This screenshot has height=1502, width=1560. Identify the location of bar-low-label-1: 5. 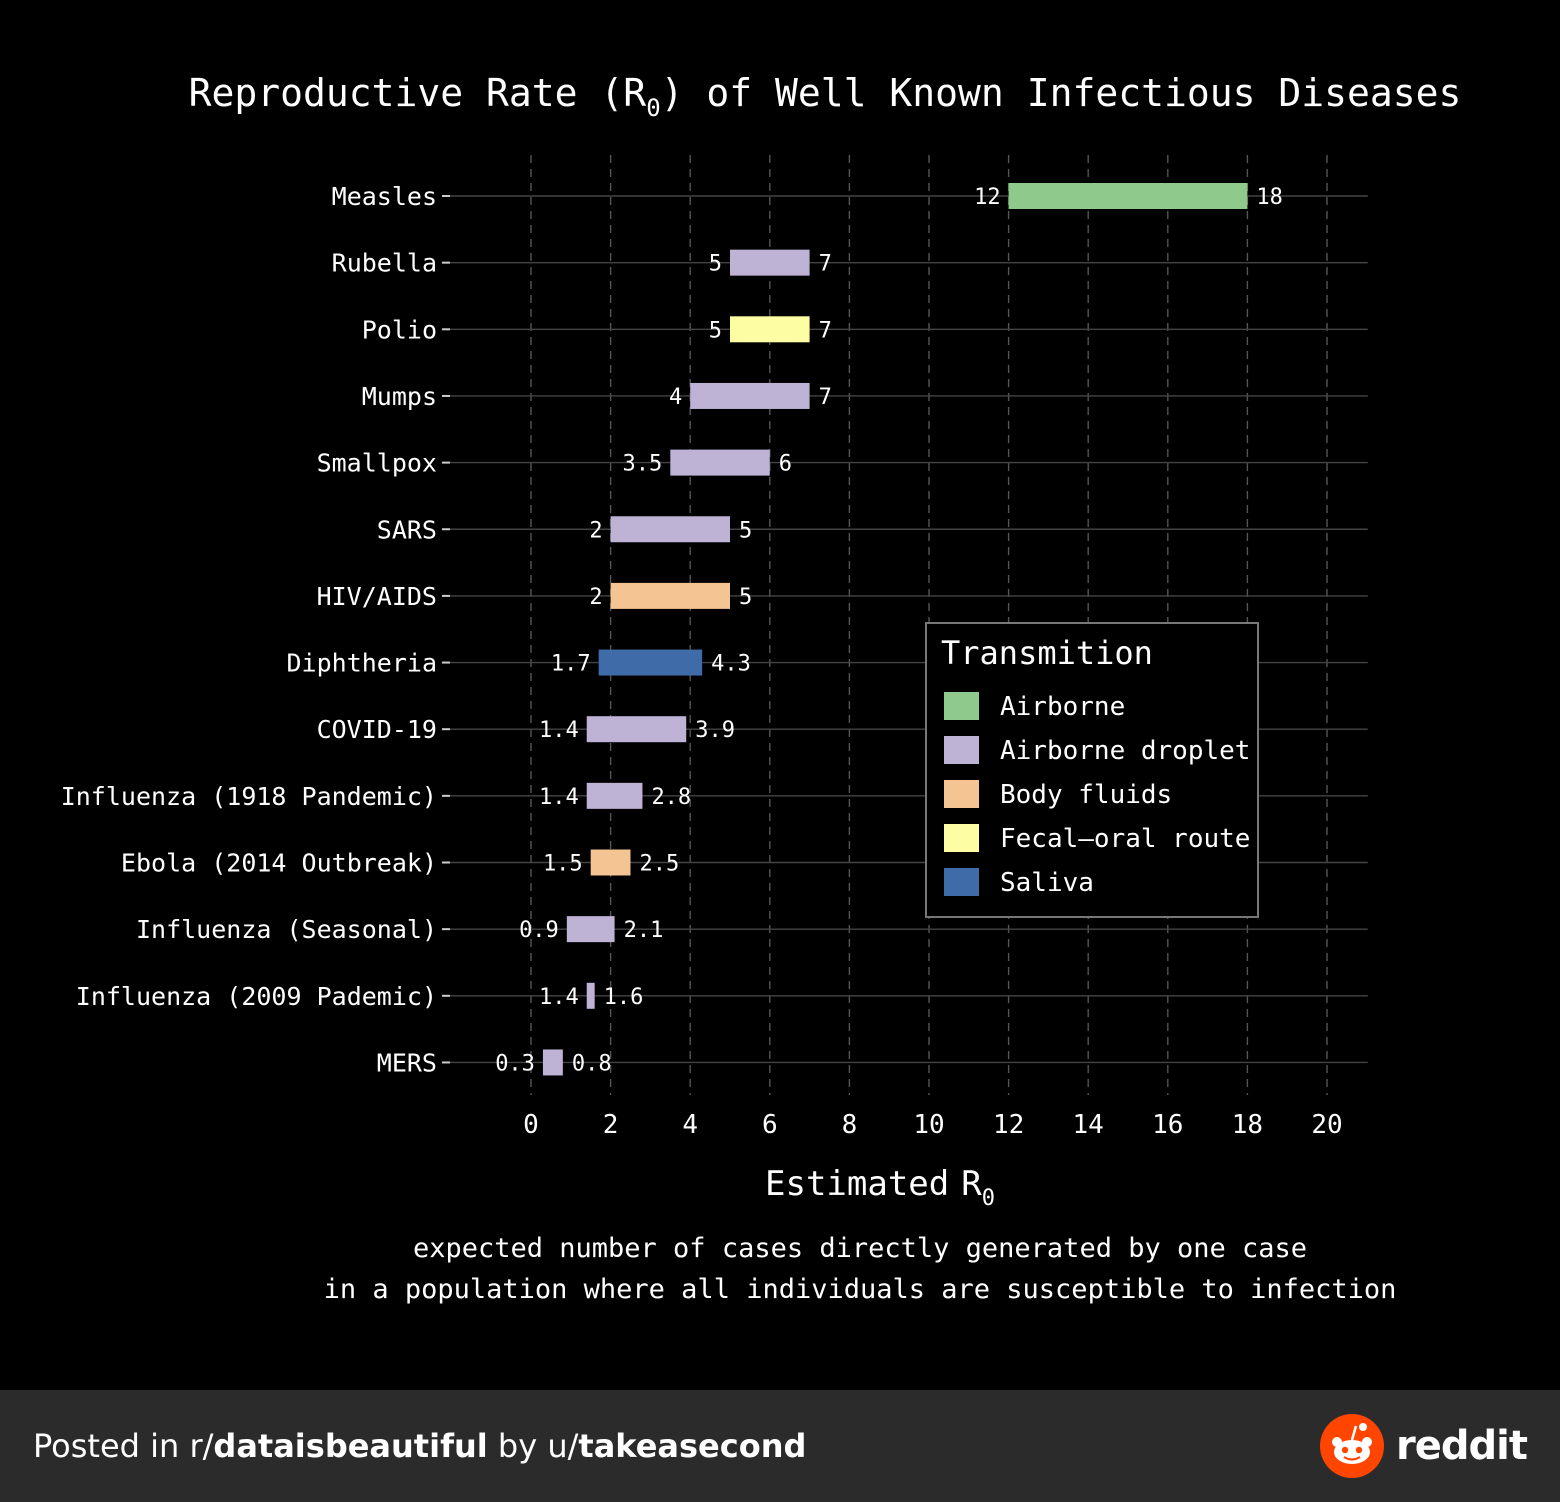
(715, 264).